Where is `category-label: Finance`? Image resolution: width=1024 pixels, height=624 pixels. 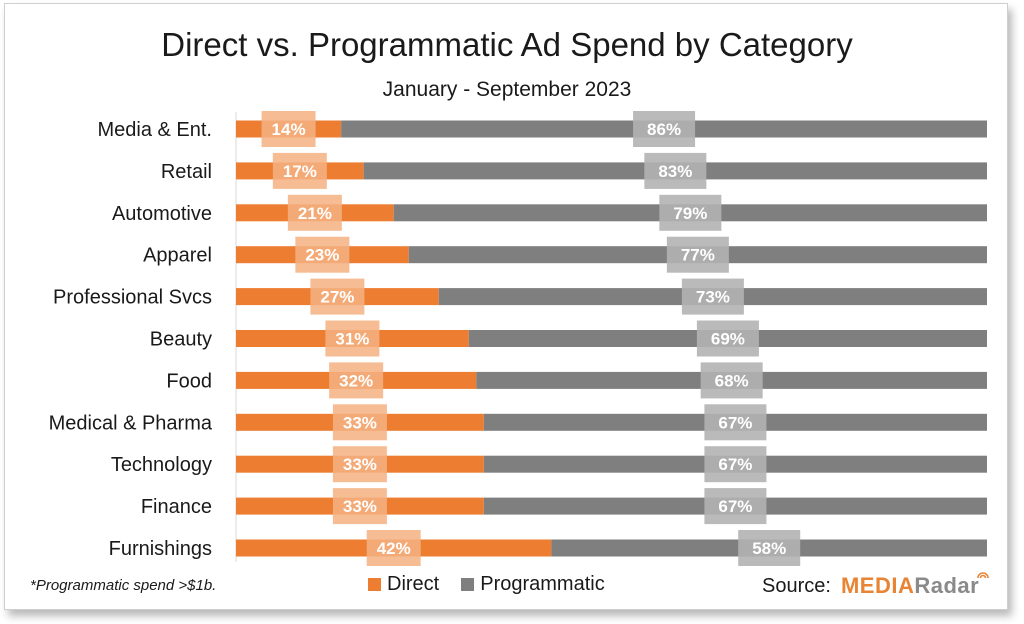 category-label: Finance is located at coordinates (176, 507).